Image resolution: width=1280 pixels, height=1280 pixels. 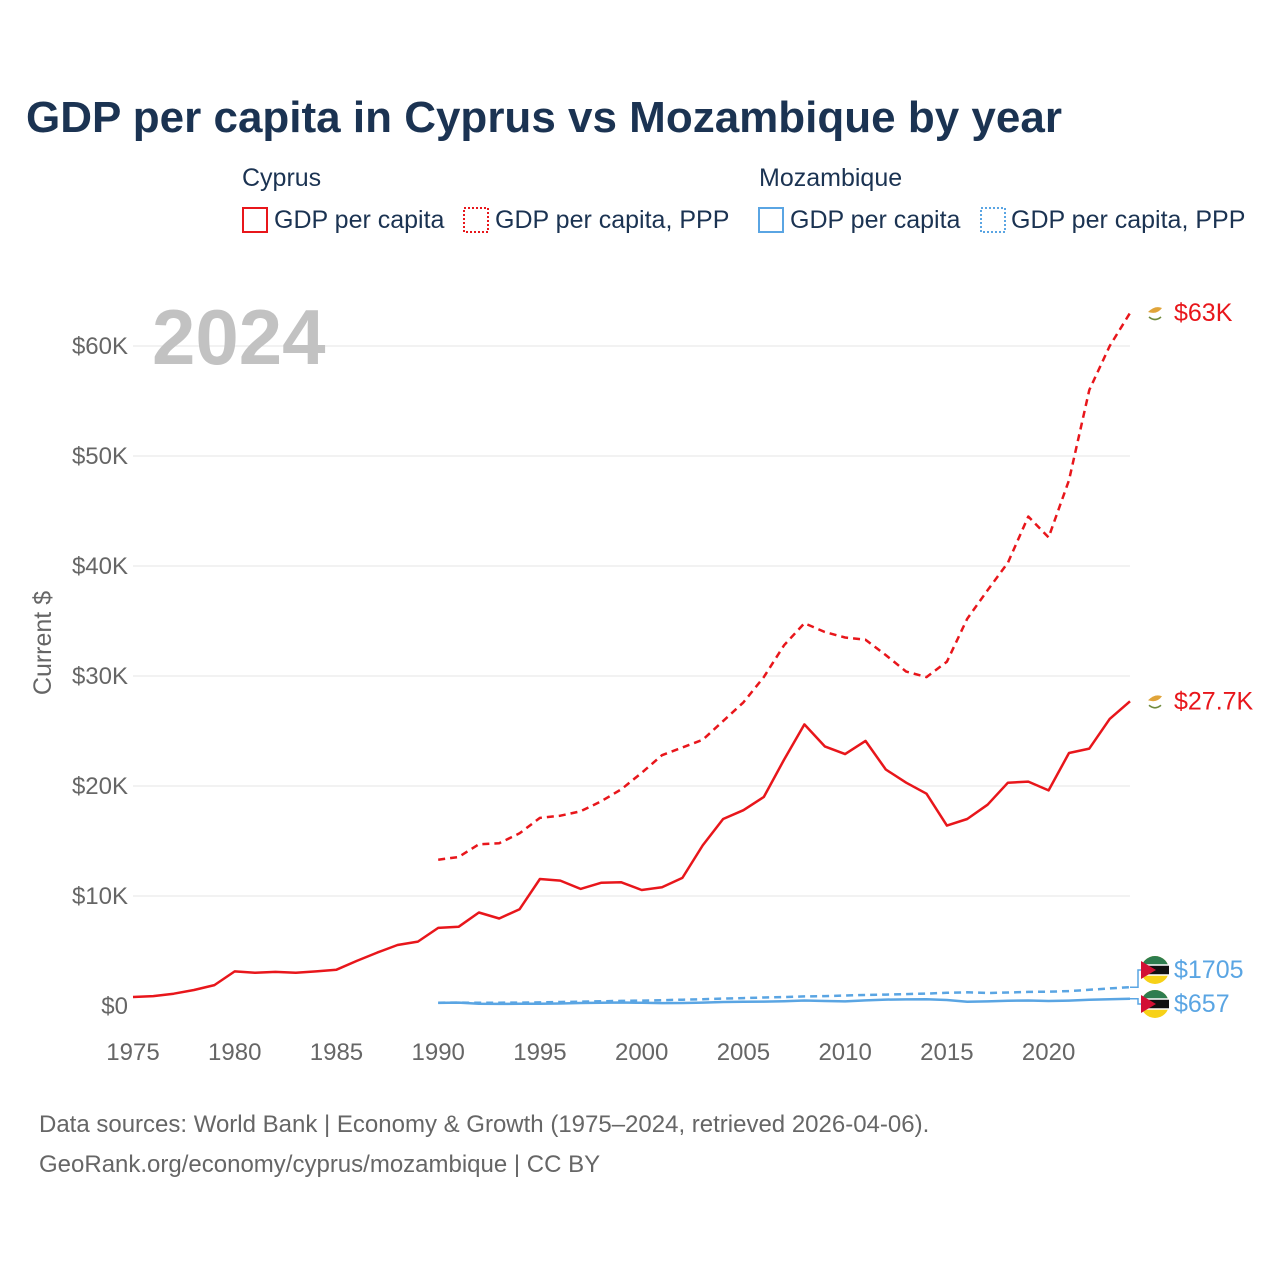 I want to click on x-tick-label: 2000, so click(x=641, y=1052).